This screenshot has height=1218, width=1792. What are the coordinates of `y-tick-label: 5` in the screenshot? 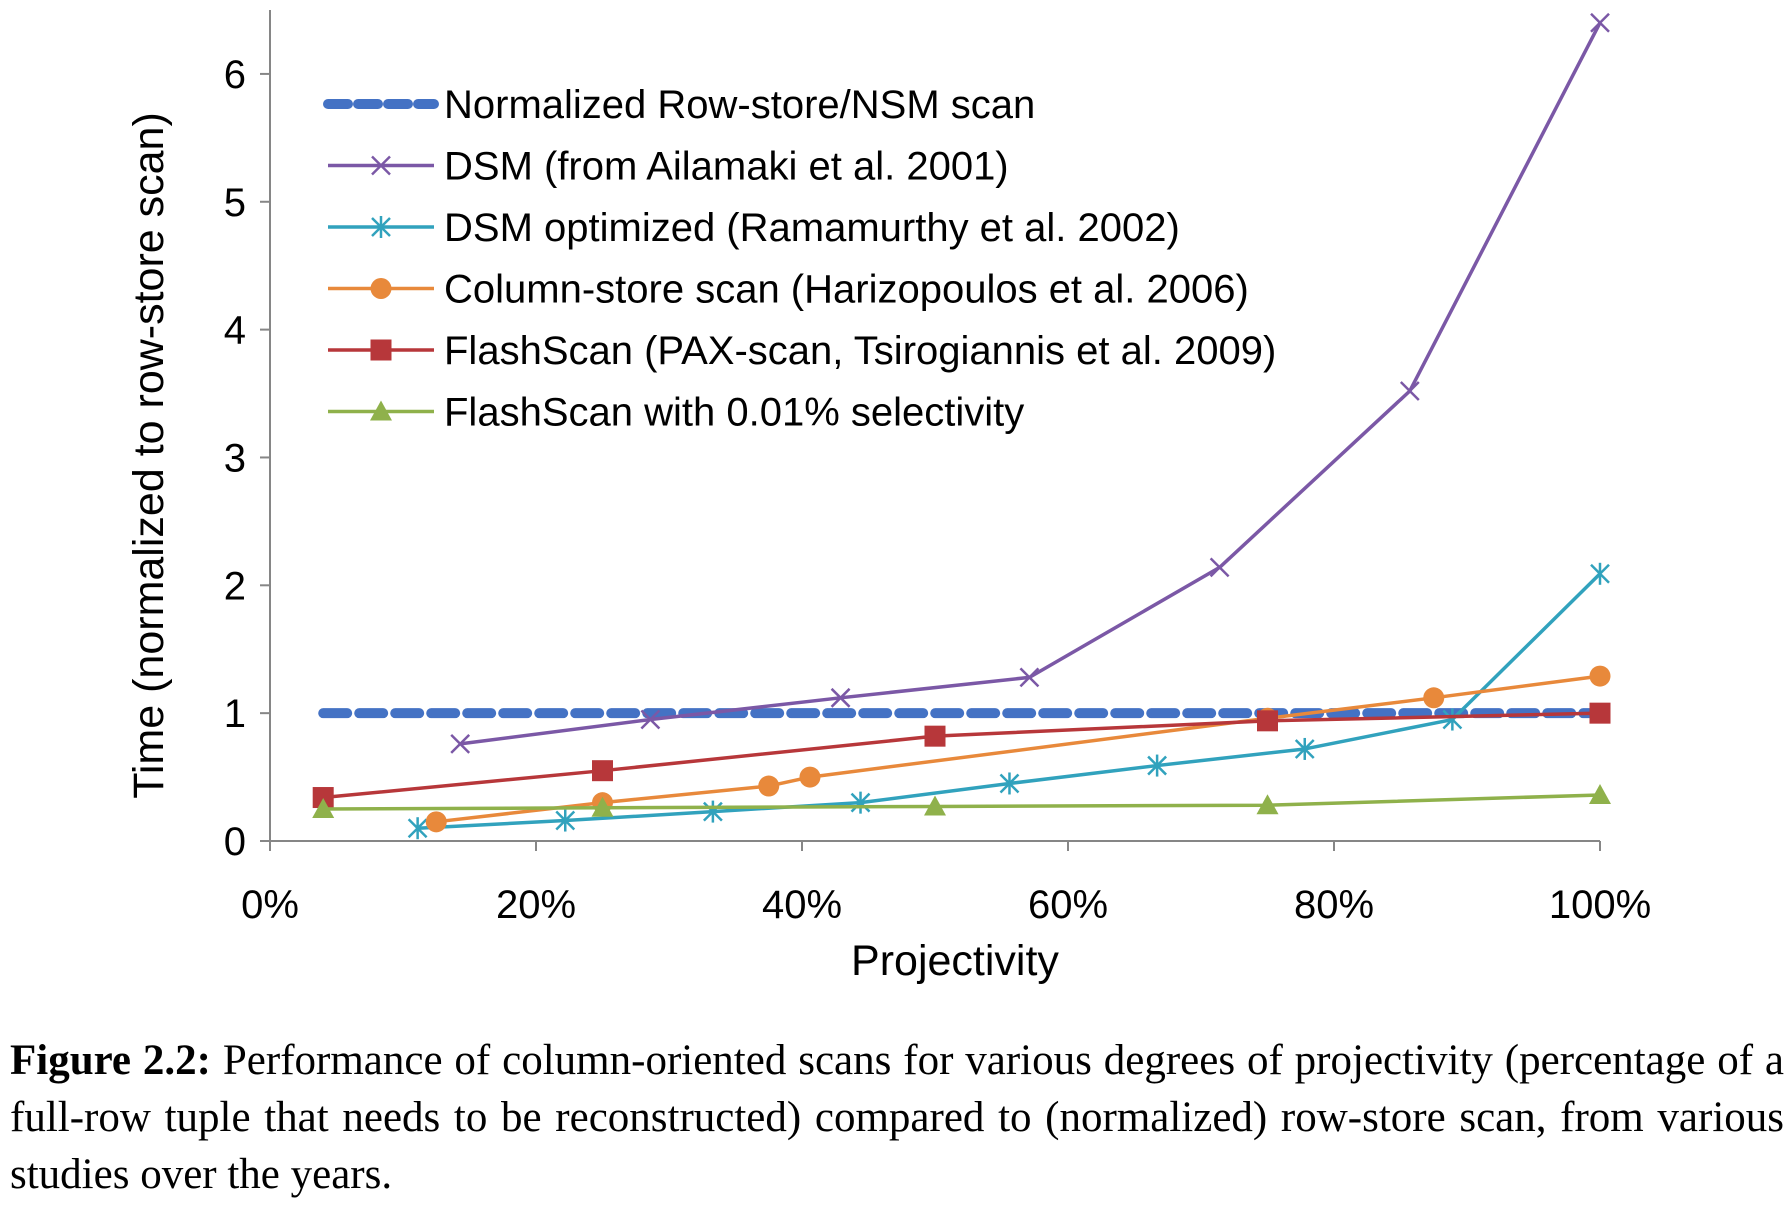 It's located at (235, 203).